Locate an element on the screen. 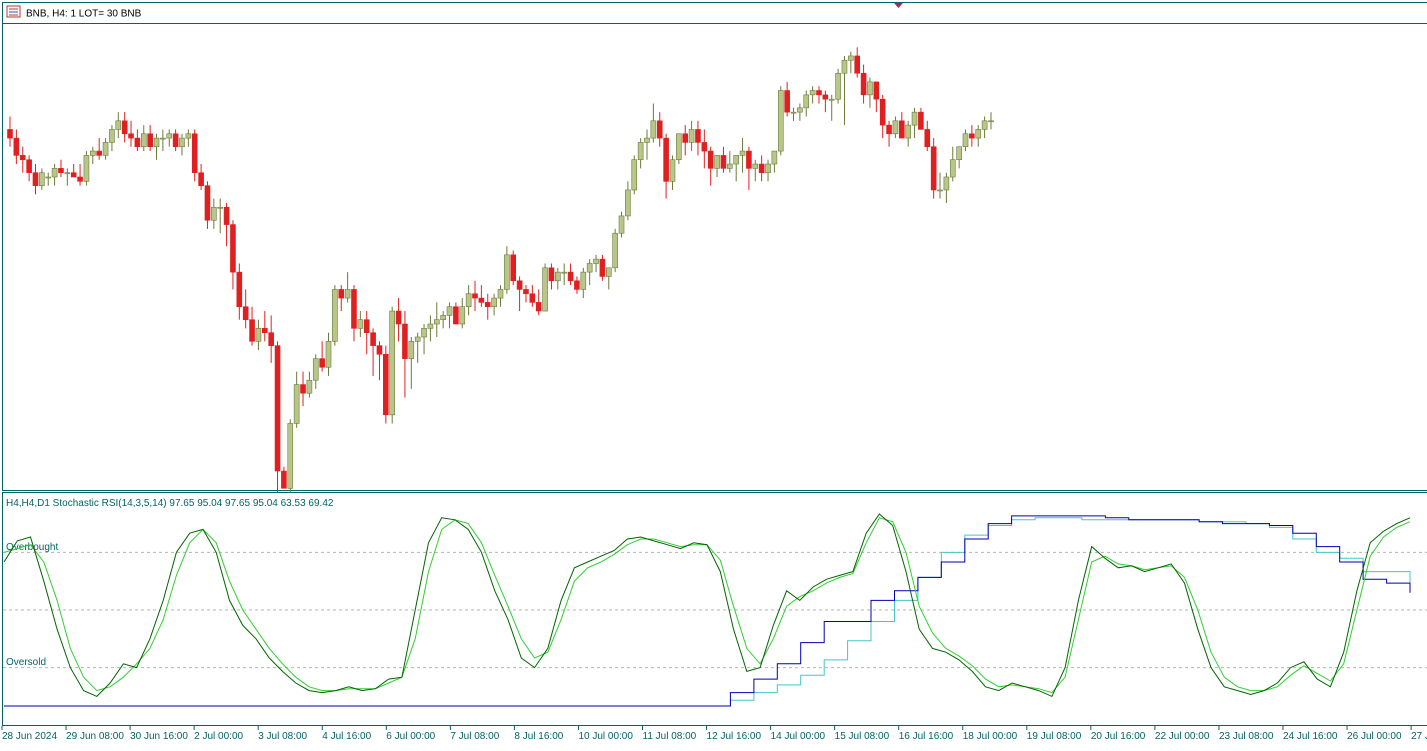 The height and width of the screenshot is (751, 1427). time-label: 3 Jul 08:00 is located at coordinates (282, 736).